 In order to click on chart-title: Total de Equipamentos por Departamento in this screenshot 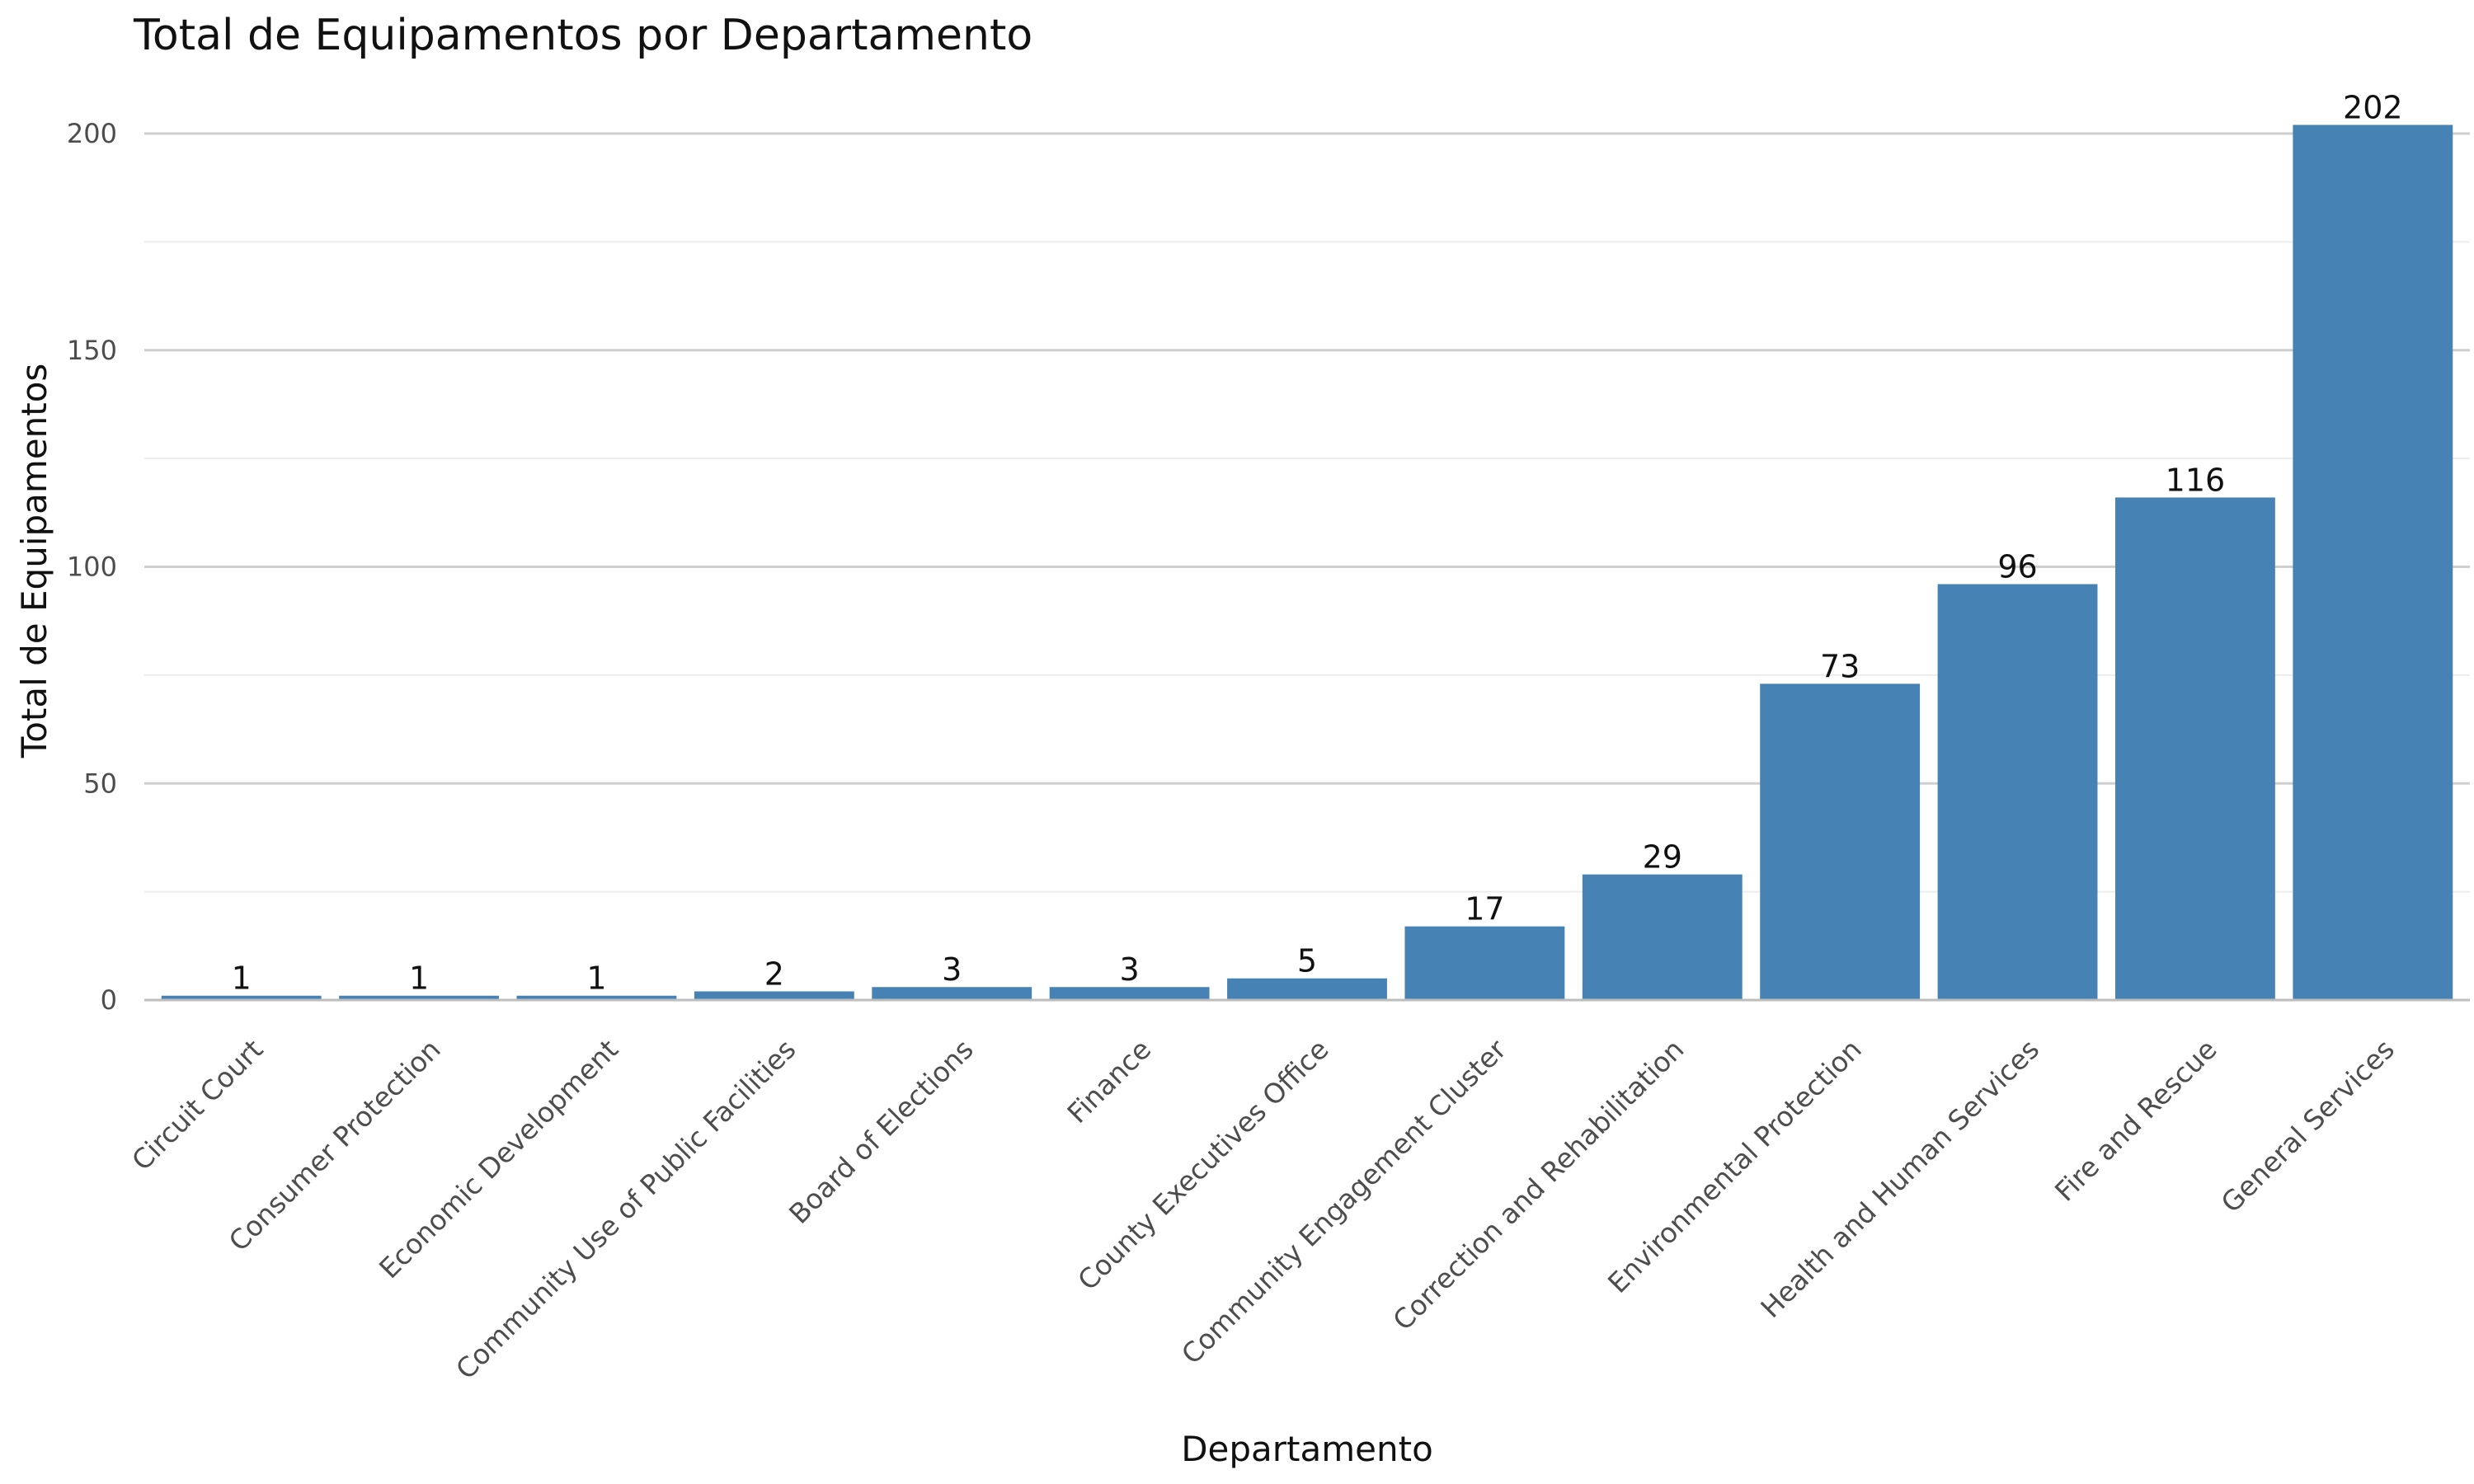, I will do `click(582, 35)`.